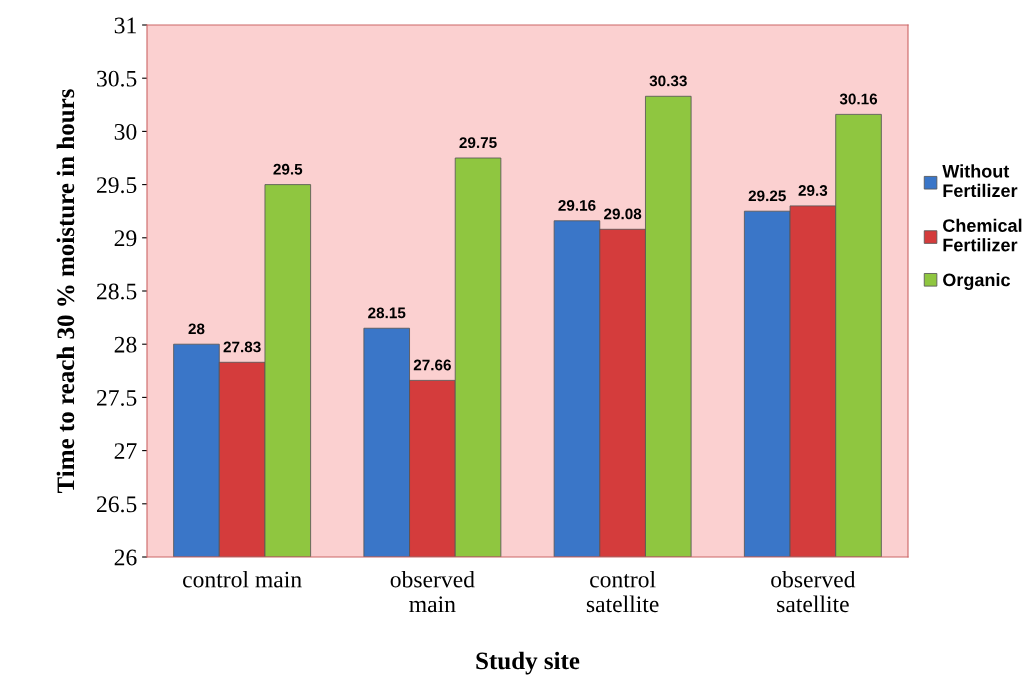 The image size is (1036, 686). Describe the element at coordinates (622, 591) in the screenshot. I see `x-tick-label: control satellite` at that location.